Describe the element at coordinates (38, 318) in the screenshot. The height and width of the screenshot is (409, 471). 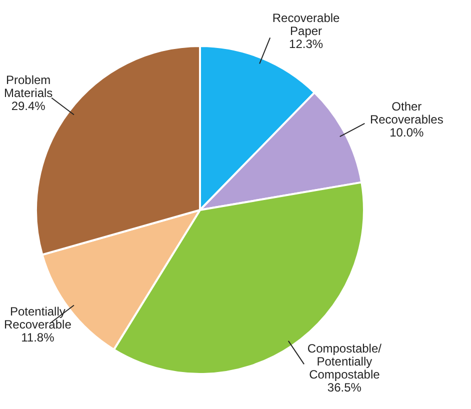
I see `slice-label: Potentially Recoverable` at that location.